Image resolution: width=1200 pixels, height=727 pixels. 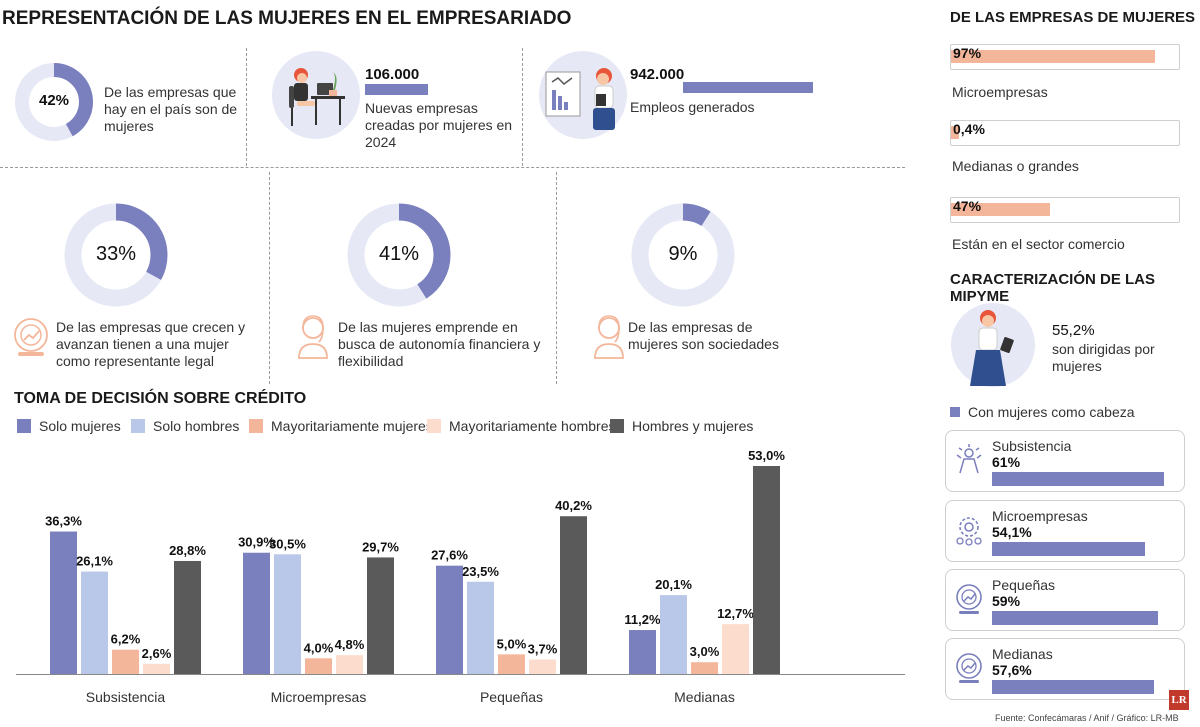 What do you see at coordinates (583, 97) in the screenshot?
I see `woman-presenting-chart-icon` at bounding box center [583, 97].